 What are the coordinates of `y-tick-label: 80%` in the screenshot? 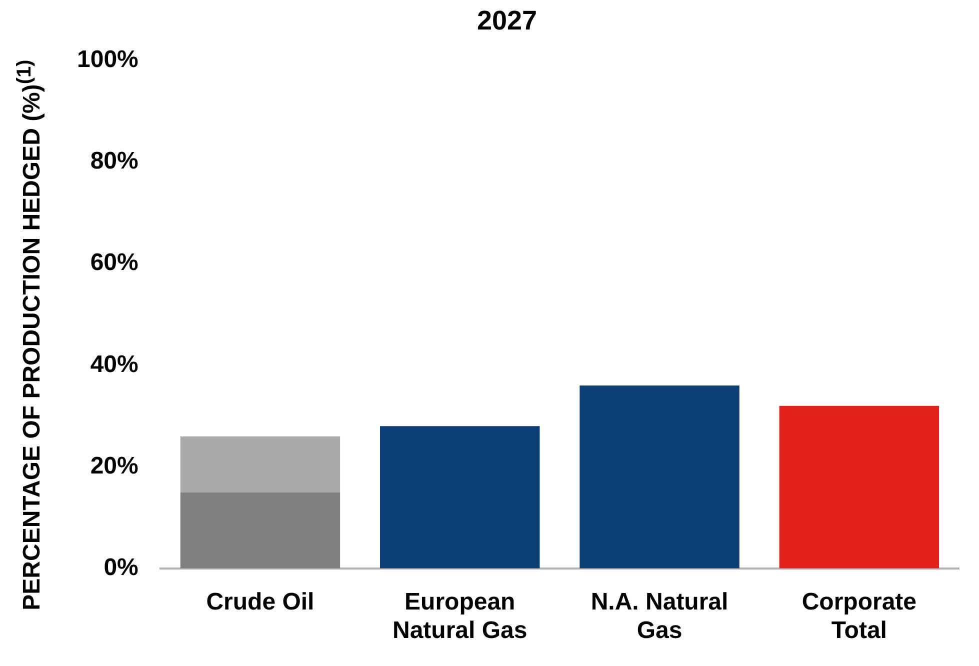 It's located at (114, 161).